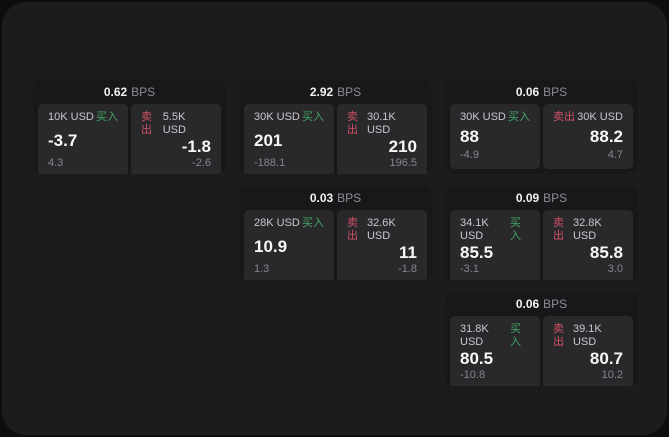  I want to click on buy-labels: 31.8K USD 买入, so click(495, 336).